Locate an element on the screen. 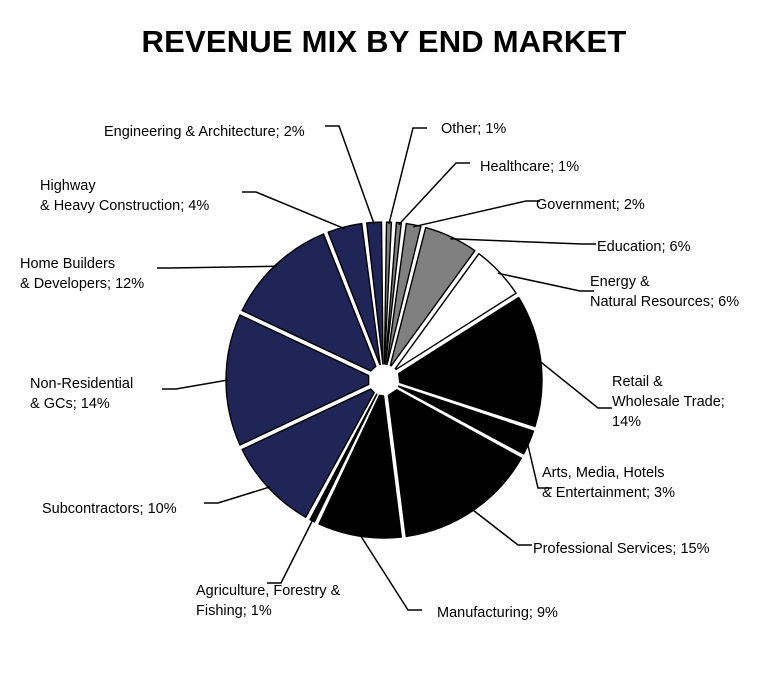 The width and height of the screenshot is (768, 690). data-label-line: Subcontractors; 10% is located at coordinates (109, 509).